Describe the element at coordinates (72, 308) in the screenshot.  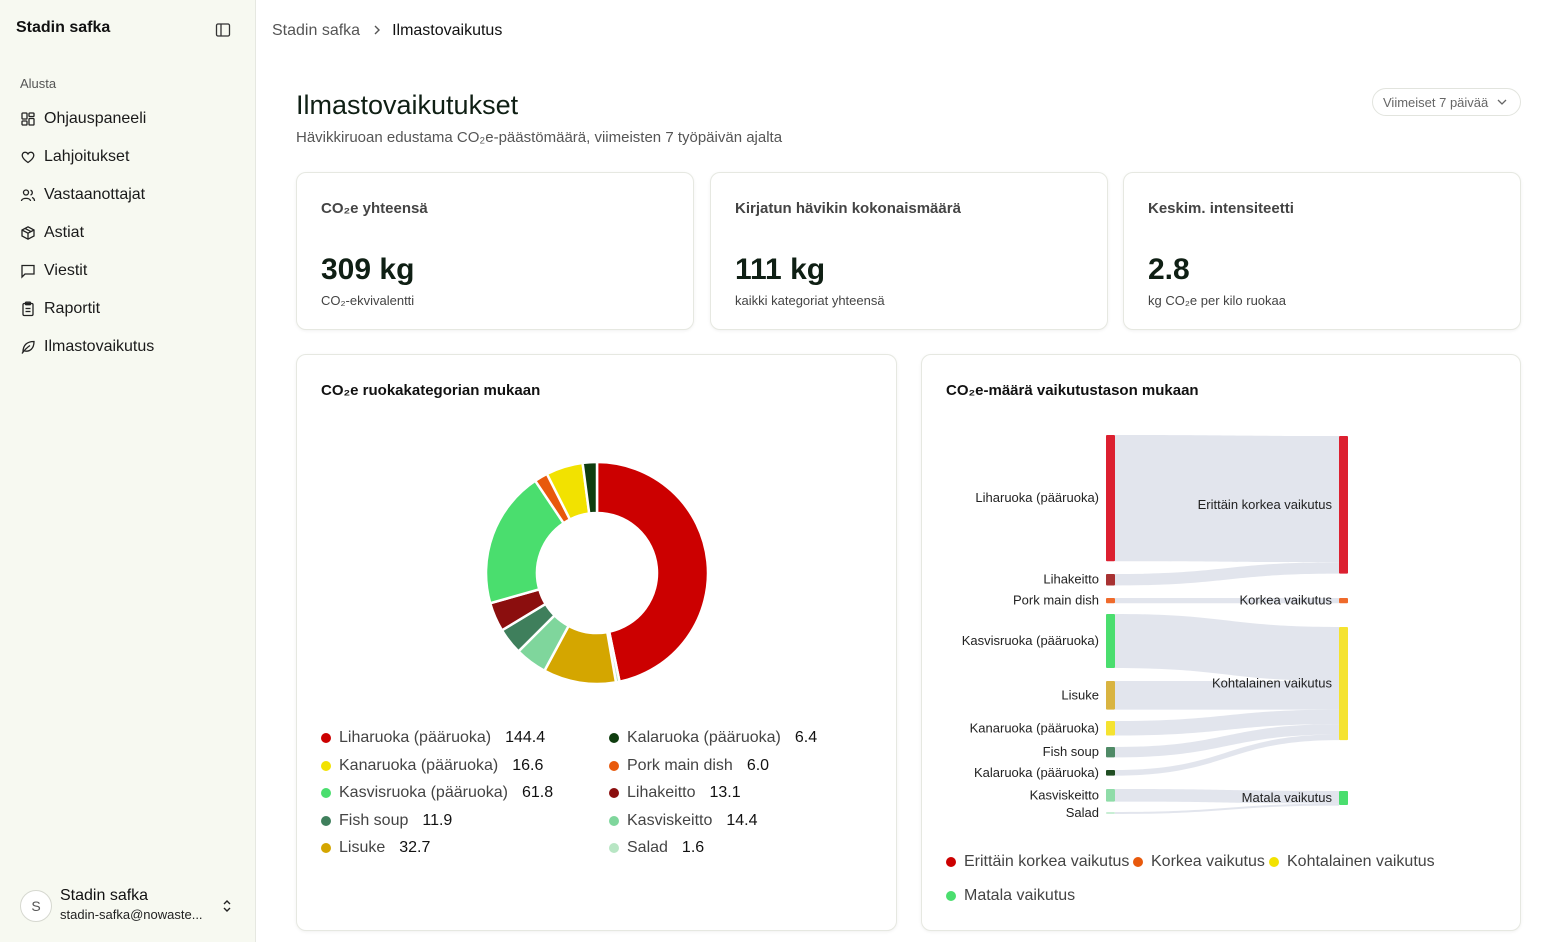
I see `sidebar-item-label: Raportit` at that location.